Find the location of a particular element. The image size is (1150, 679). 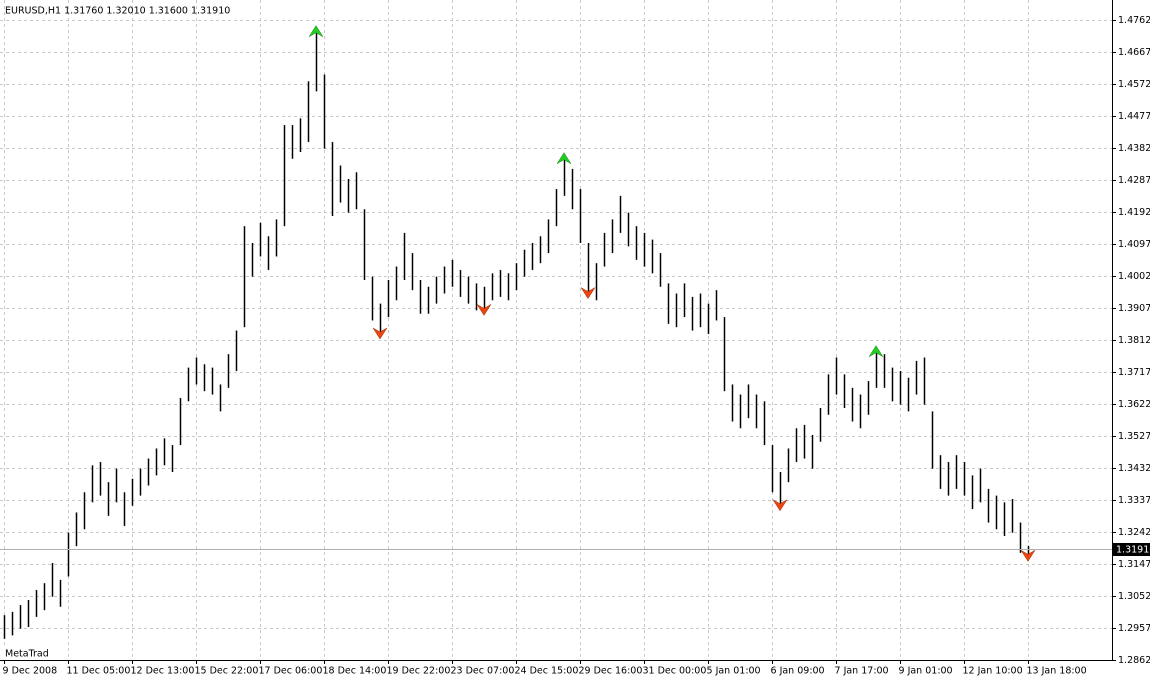

x-tick-label: 31 Dec 00:00 is located at coordinates (675, 671).